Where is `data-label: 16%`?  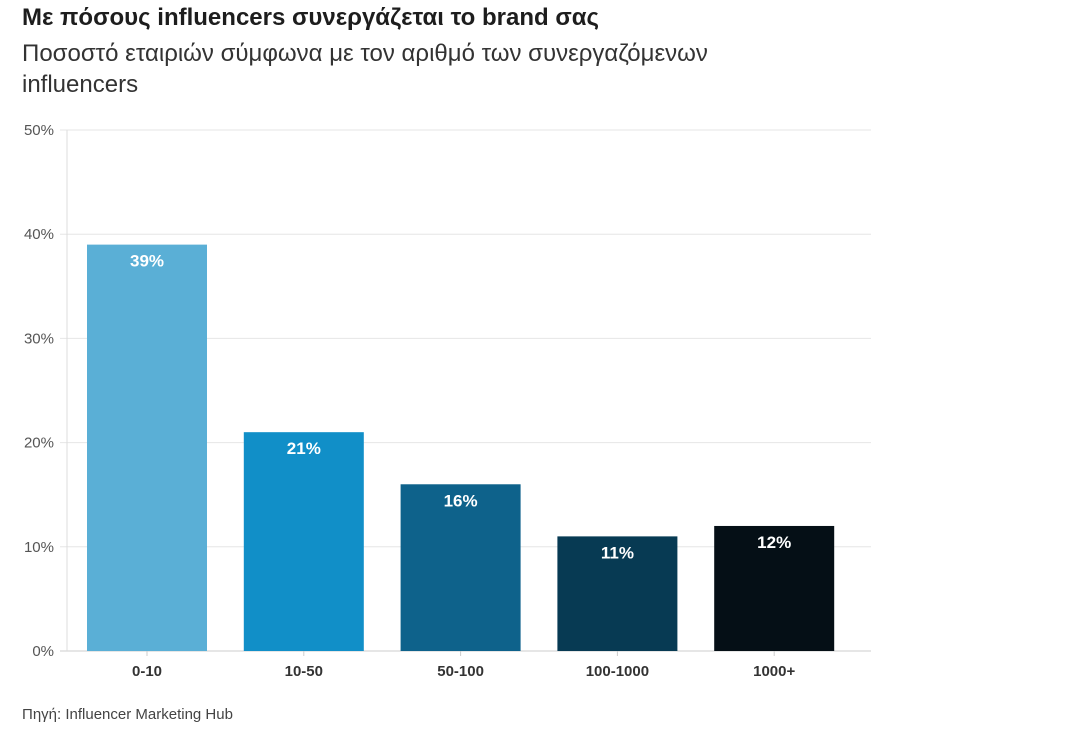
data-label: 16% is located at coordinates (461, 500).